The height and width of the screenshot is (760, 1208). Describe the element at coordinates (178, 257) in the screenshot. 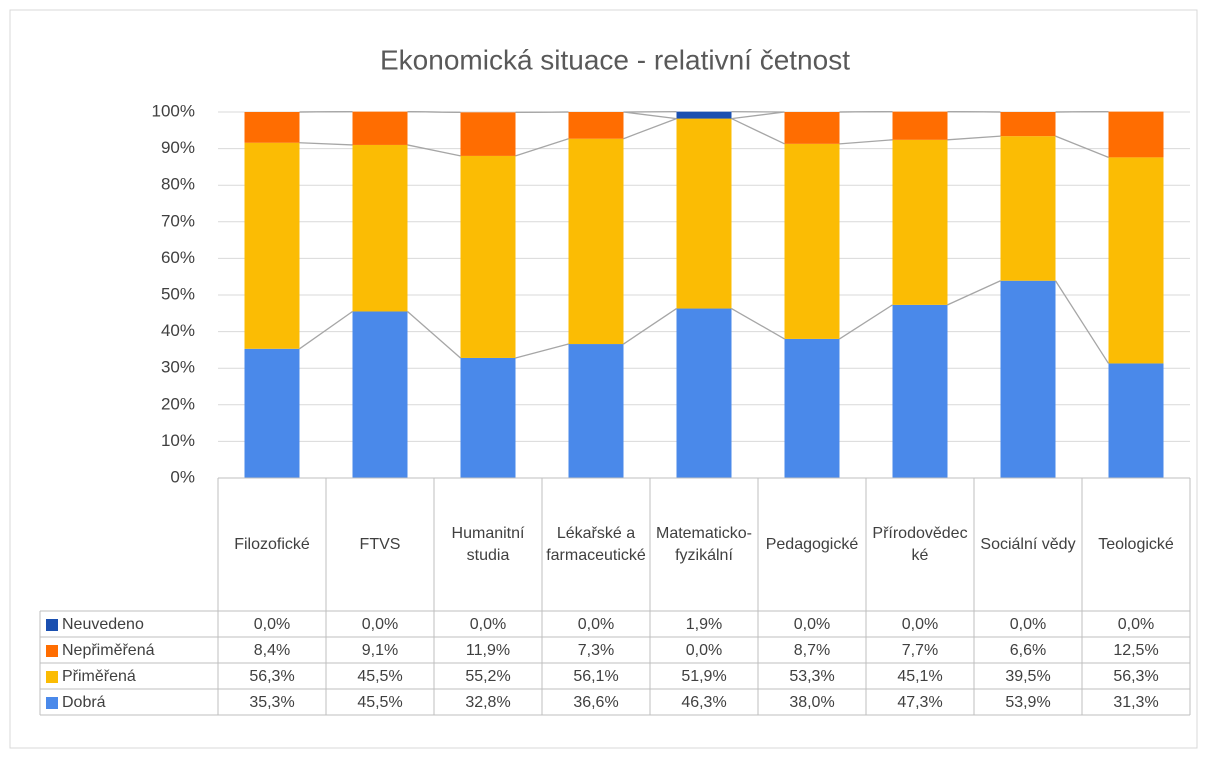

I see `y-tick-label: 60%` at that location.